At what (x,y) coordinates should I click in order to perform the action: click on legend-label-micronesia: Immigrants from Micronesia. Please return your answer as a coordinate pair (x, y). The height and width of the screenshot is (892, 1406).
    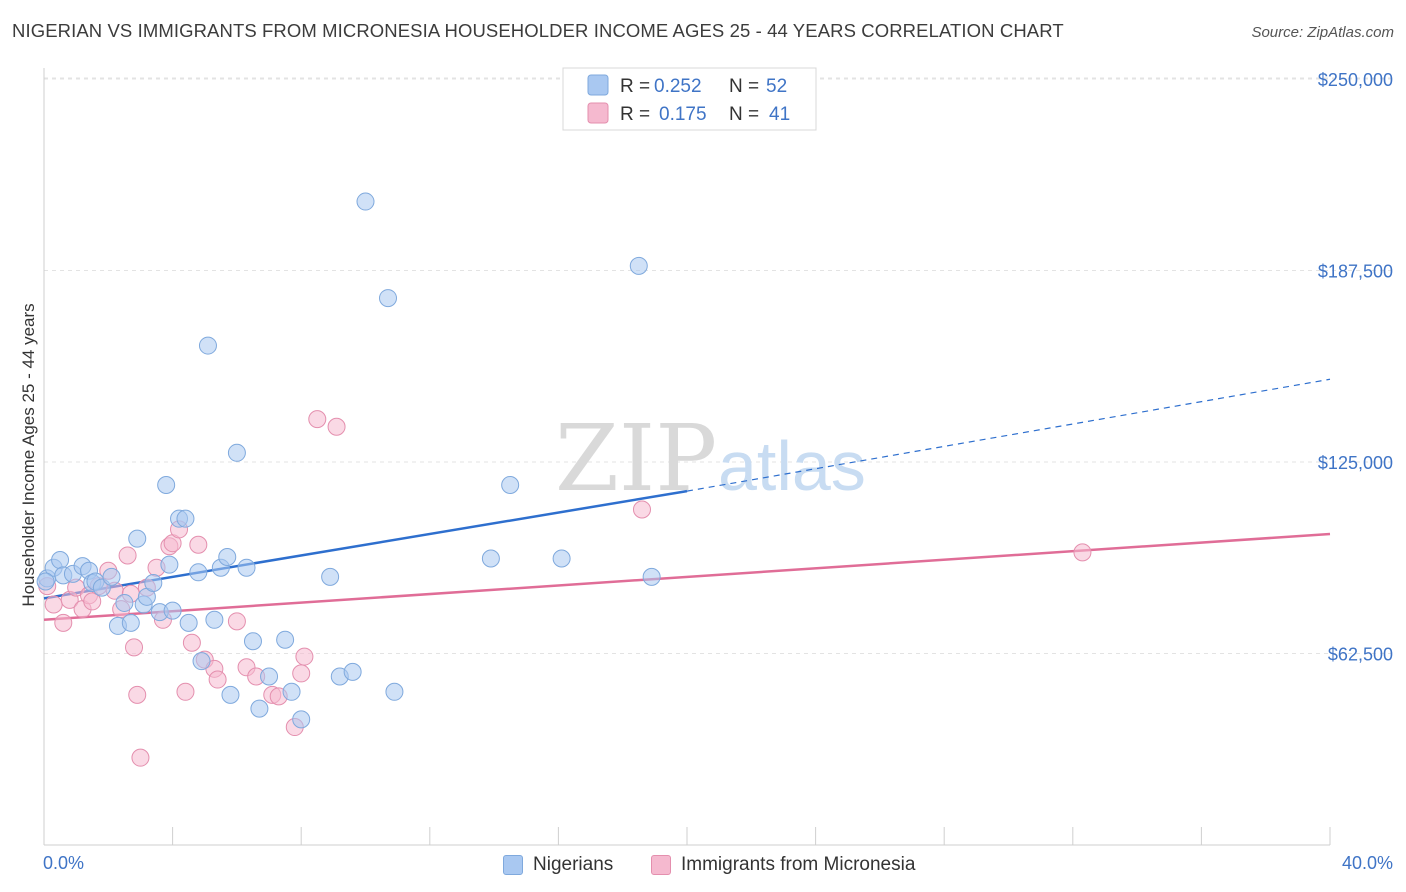
    Looking at the image, I should click on (798, 864).